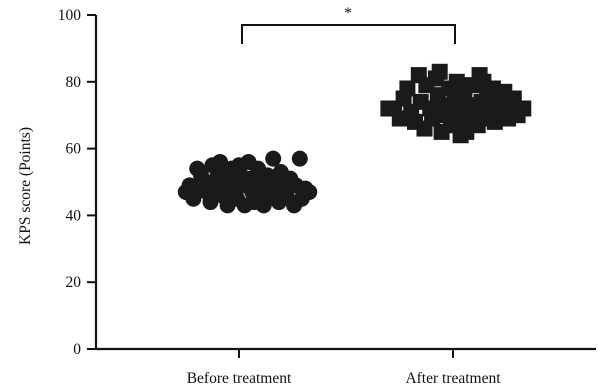 This screenshot has height=389, width=599. What do you see at coordinates (77, 349) in the screenshot?
I see `y-tick-label: 0` at bounding box center [77, 349].